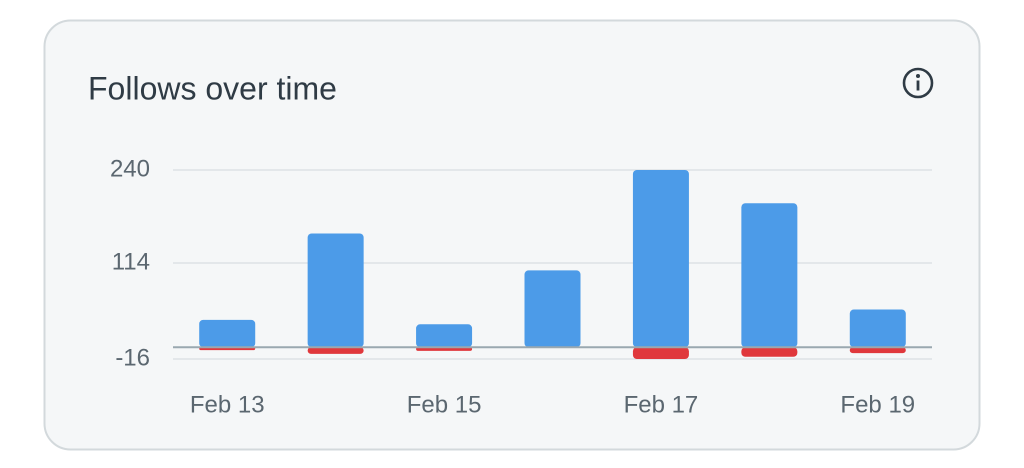  What do you see at coordinates (130, 168) in the screenshot?
I see `y-tick-label: 240` at bounding box center [130, 168].